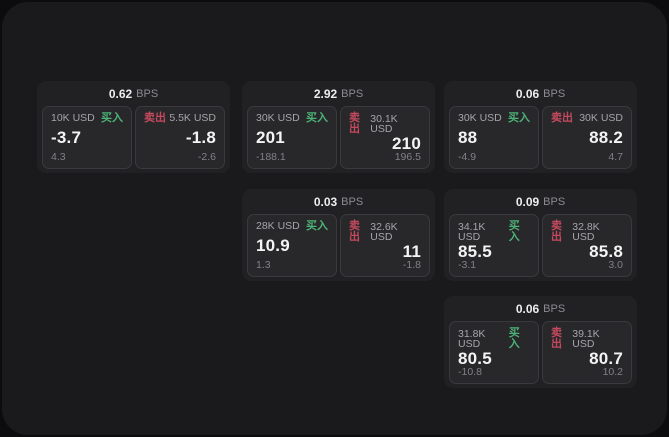 The height and width of the screenshot is (437, 669). I want to click on card-header: 2.92 BPS, so click(338, 93).